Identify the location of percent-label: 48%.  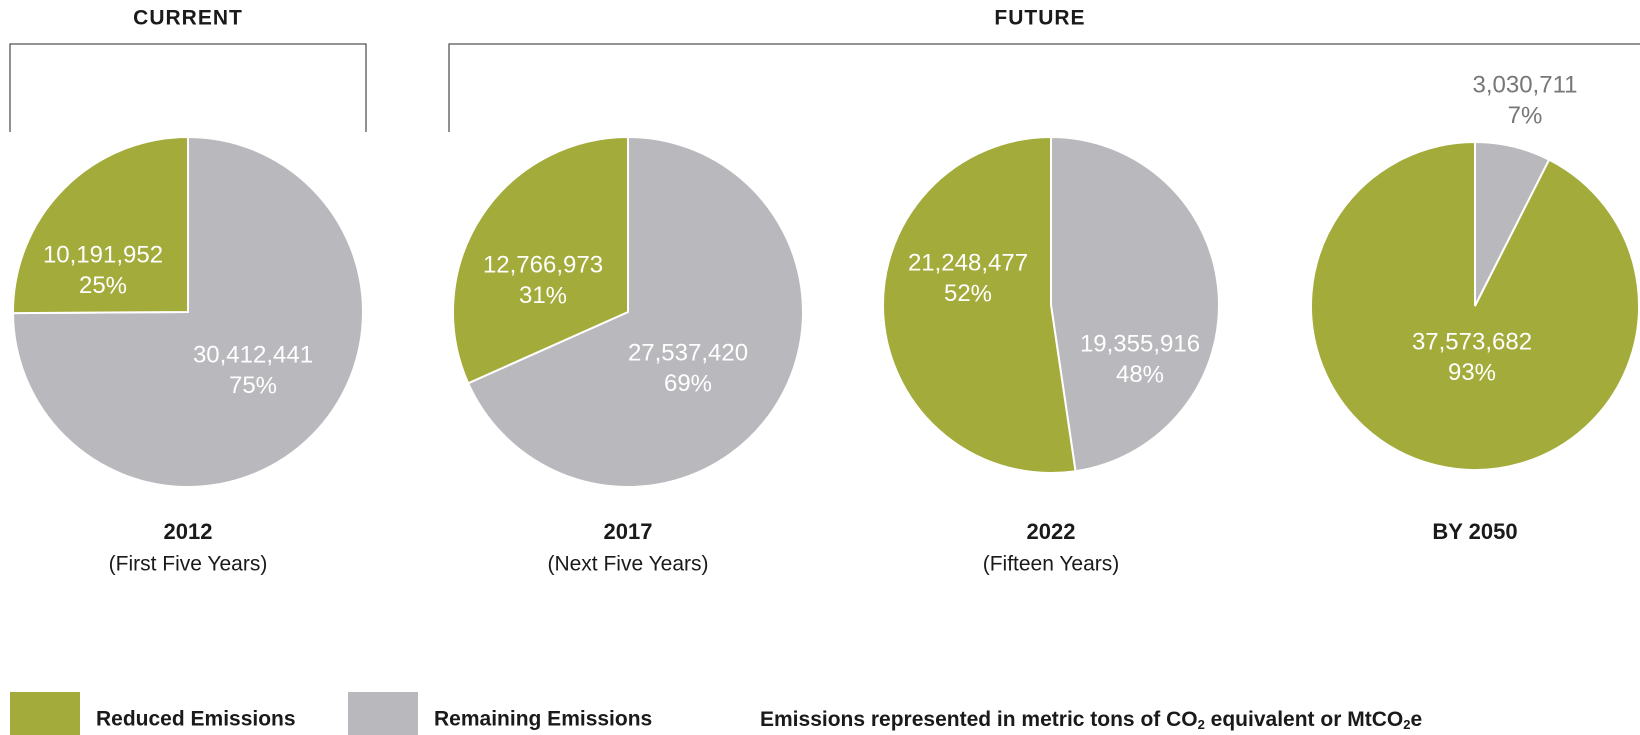
(1140, 374).